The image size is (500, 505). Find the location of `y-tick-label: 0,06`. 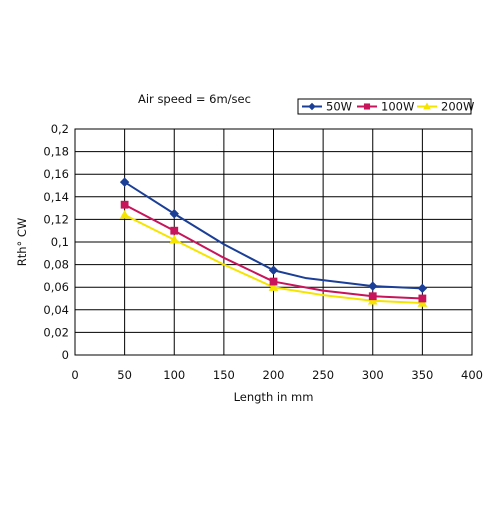

y-tick-label: 0,06 is located at coordinates (56, 287).